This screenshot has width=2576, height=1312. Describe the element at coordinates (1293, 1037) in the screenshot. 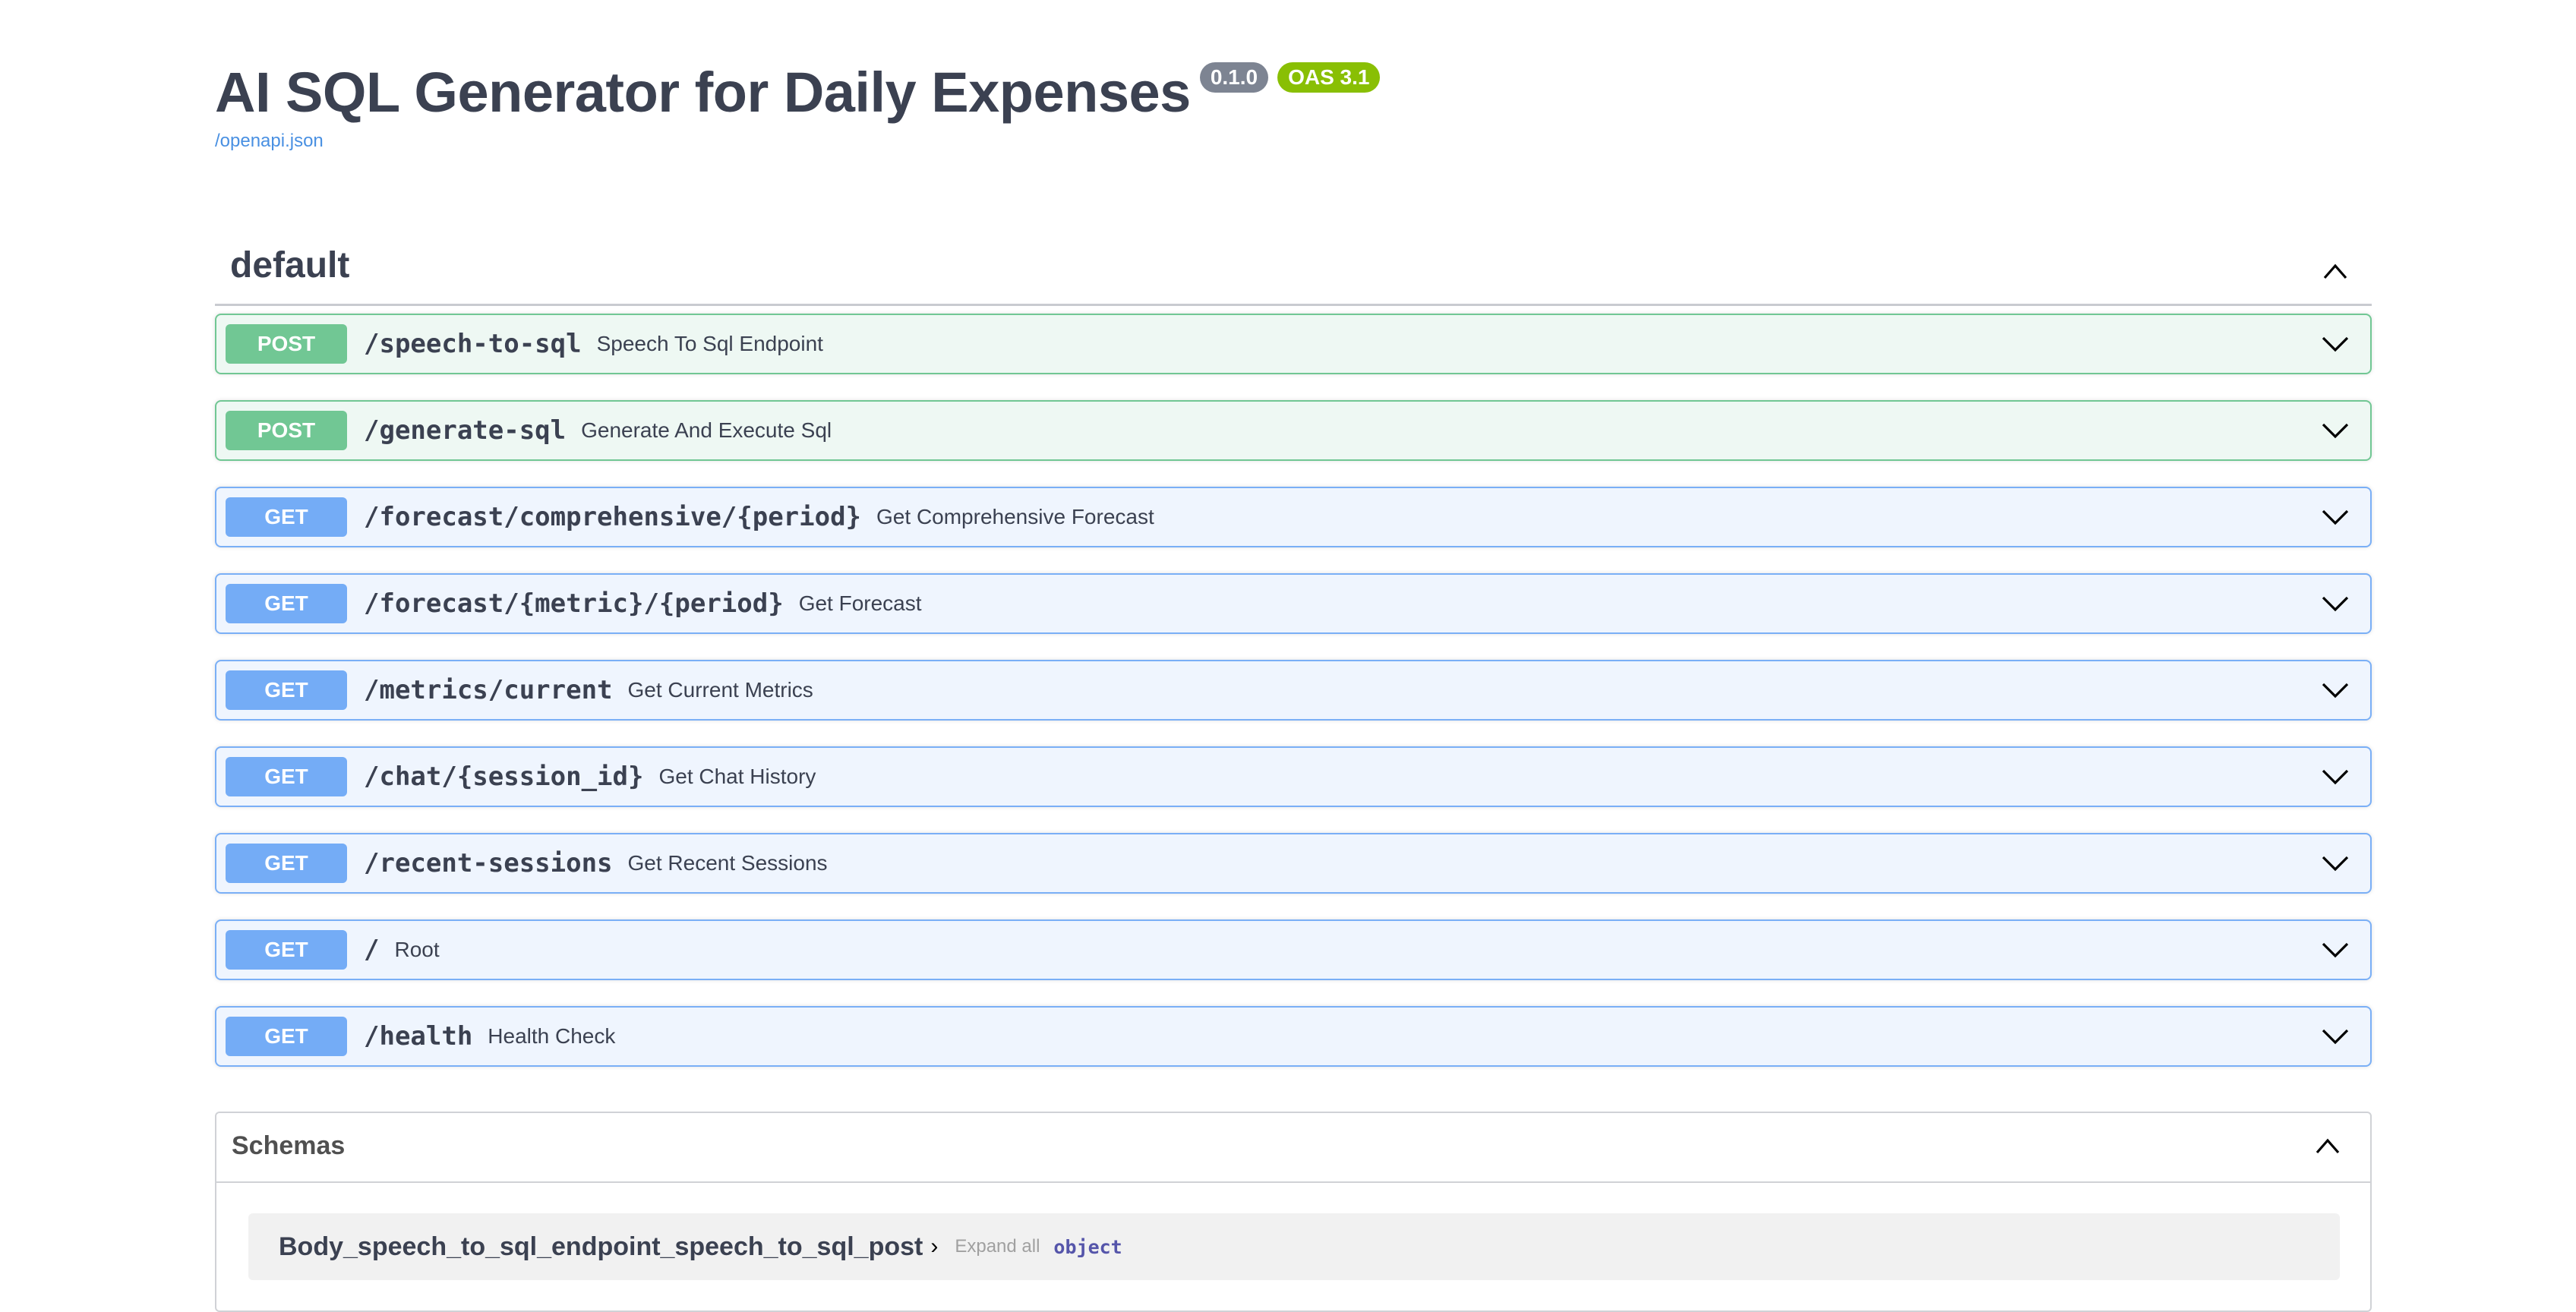

I see `operation-get-row: GET/health Health Check` at that location.